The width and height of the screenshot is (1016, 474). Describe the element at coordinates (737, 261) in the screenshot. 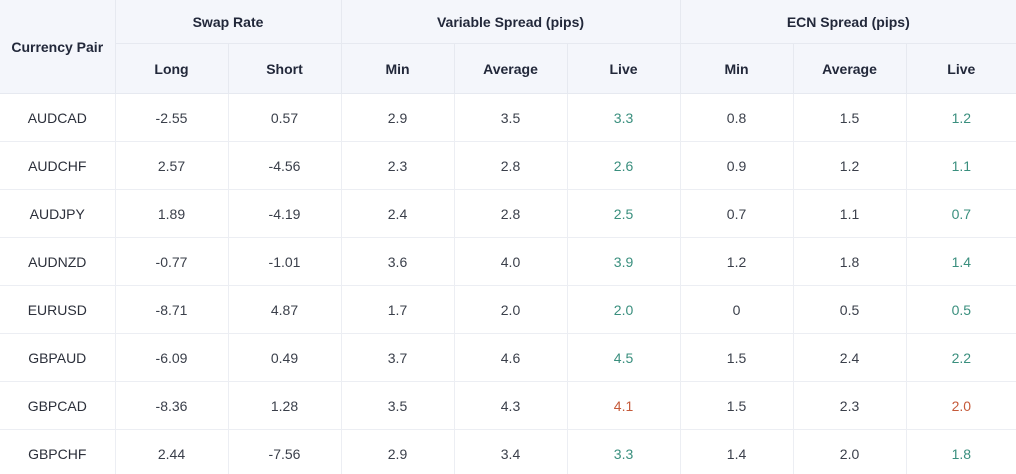

I see `ecn-min-cell: 1.2` at that location.